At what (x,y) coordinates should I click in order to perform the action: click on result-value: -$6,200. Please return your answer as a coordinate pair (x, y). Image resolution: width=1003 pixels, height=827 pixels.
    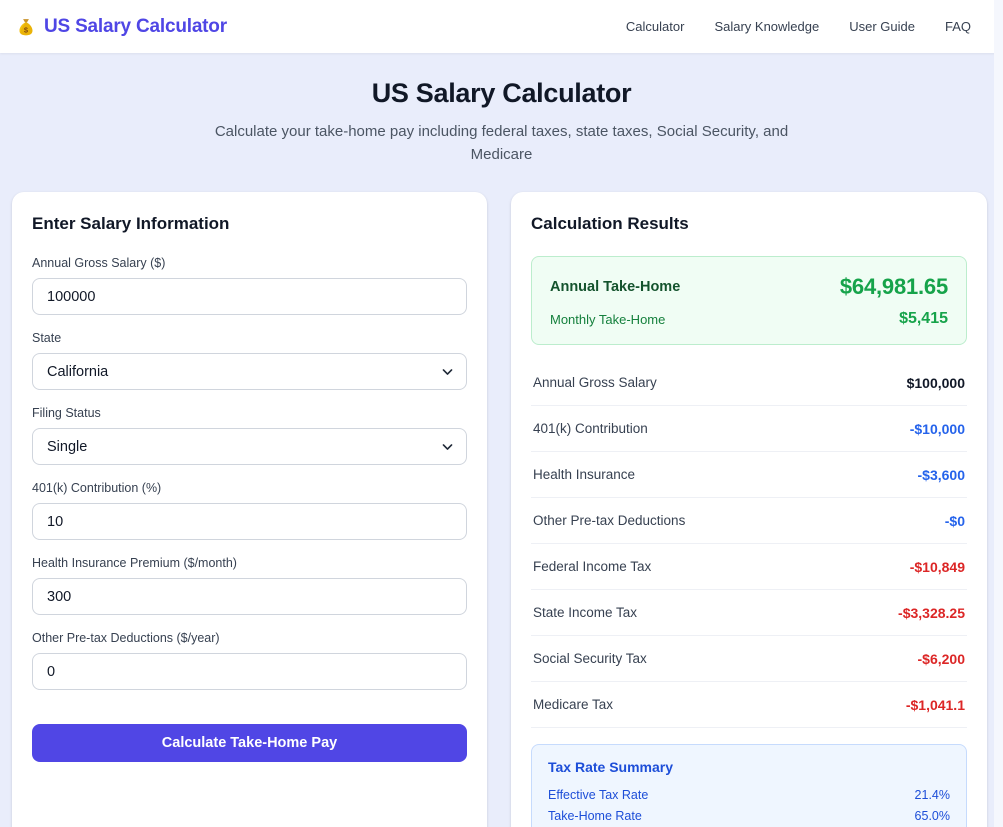
    Looking at the image, I should click on (941, 658).